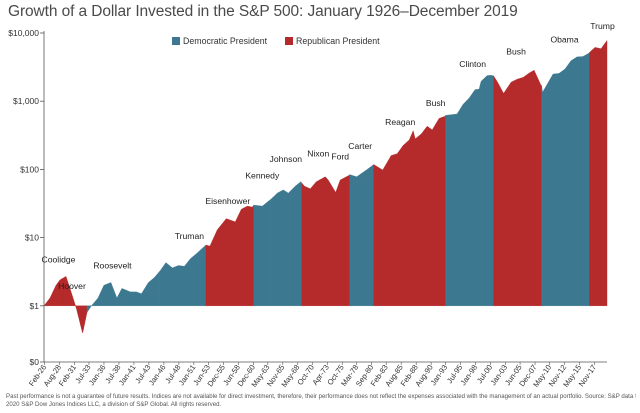  Describe the element at coordinates (23, 33) in the screenshot. I see `y-tick-label: $10,000` at that location.